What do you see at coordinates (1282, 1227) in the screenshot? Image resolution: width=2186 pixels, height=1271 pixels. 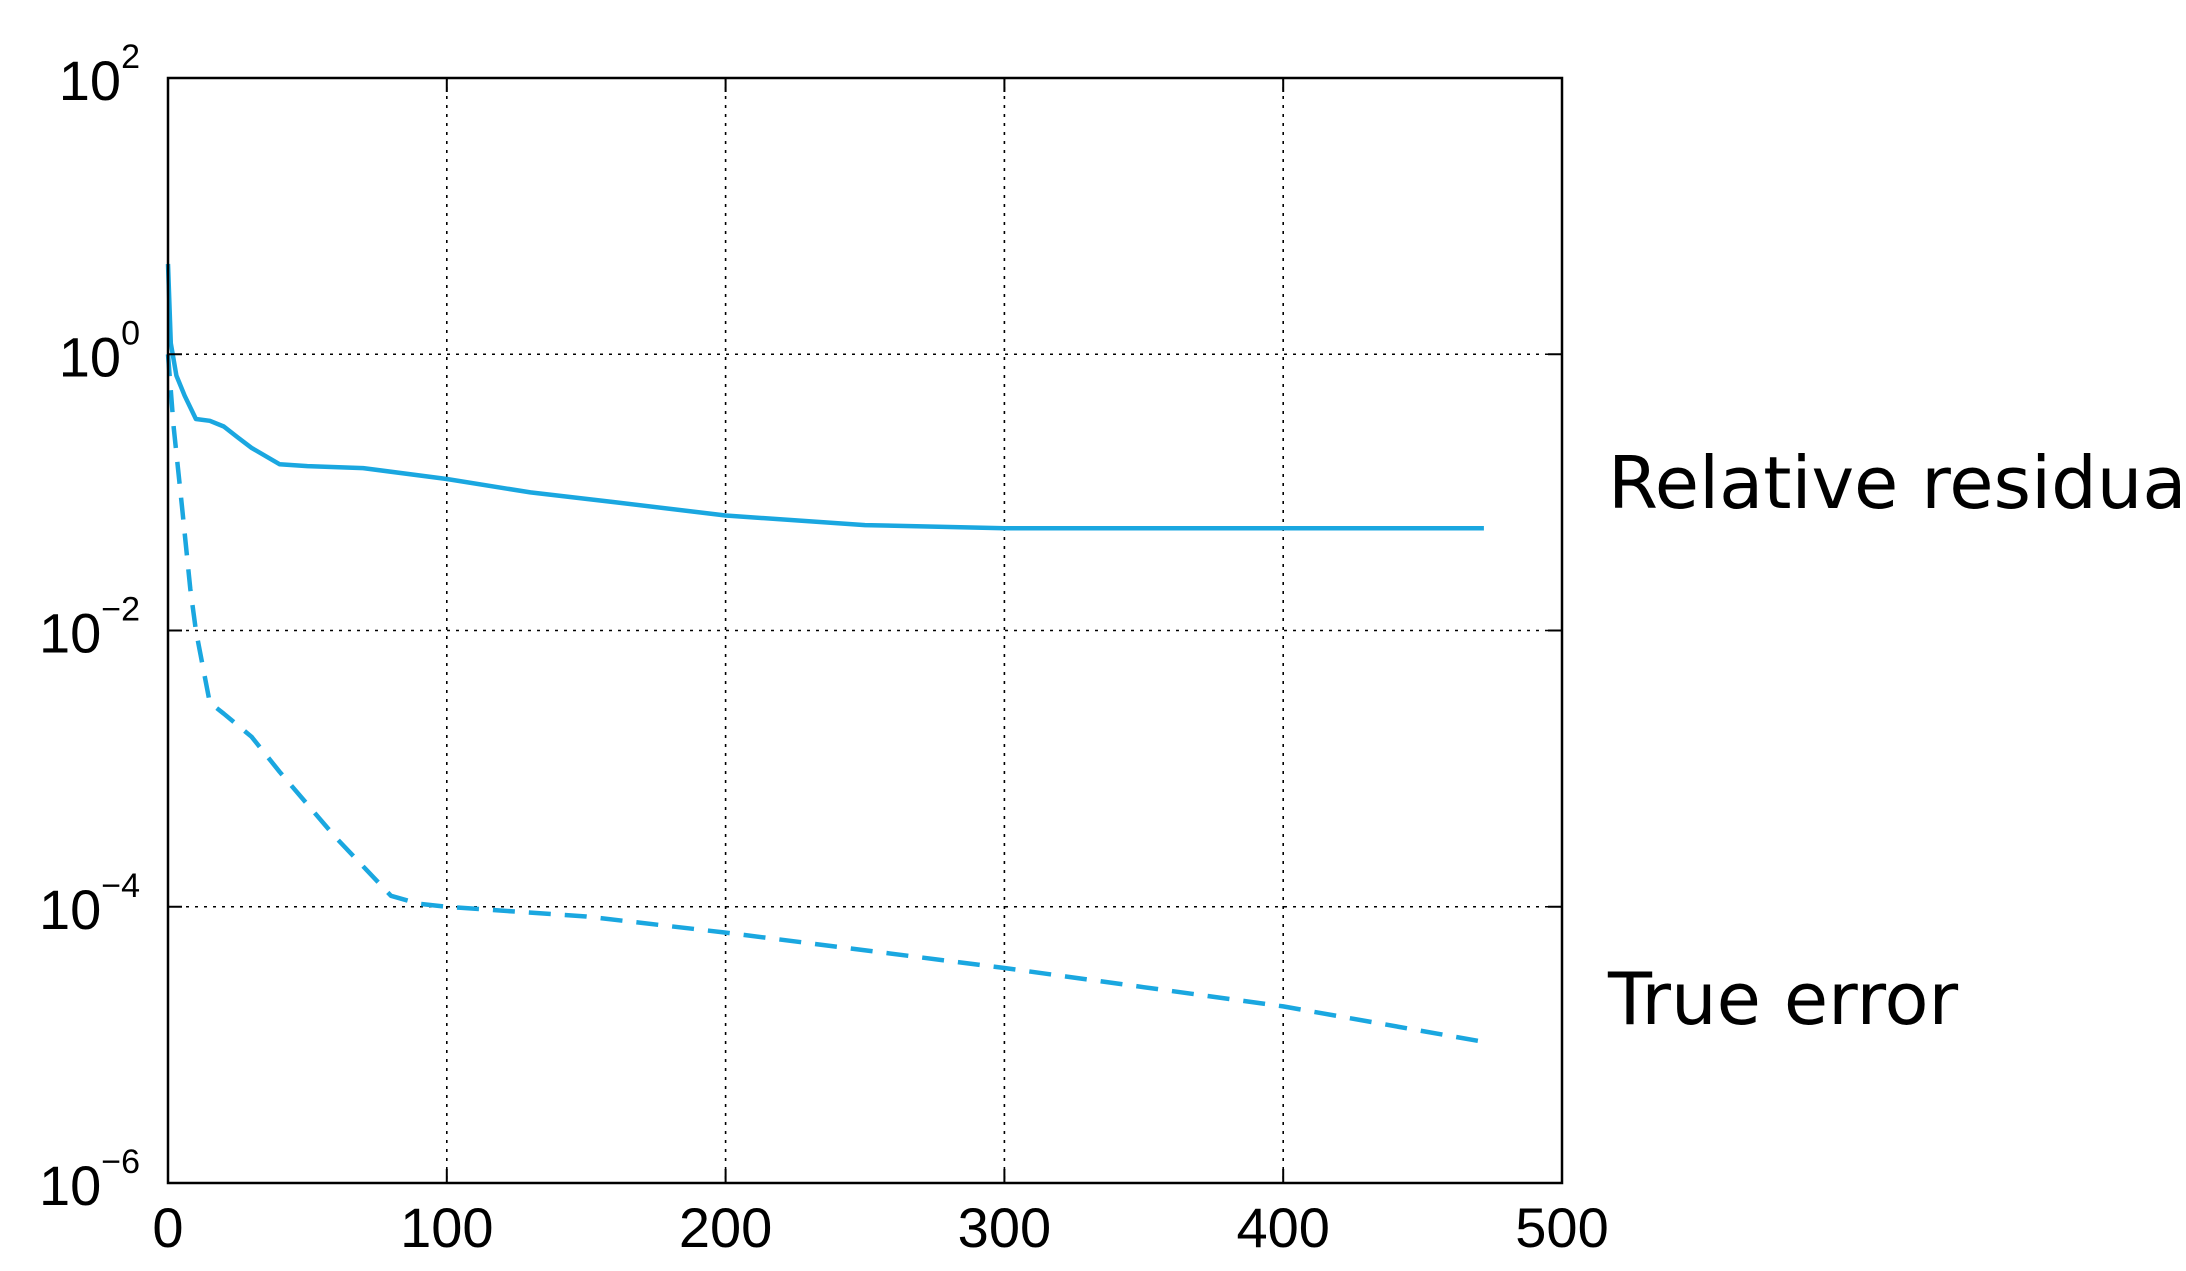 I see `x-tick-label: 400` at bounding box center [1282, 1227].